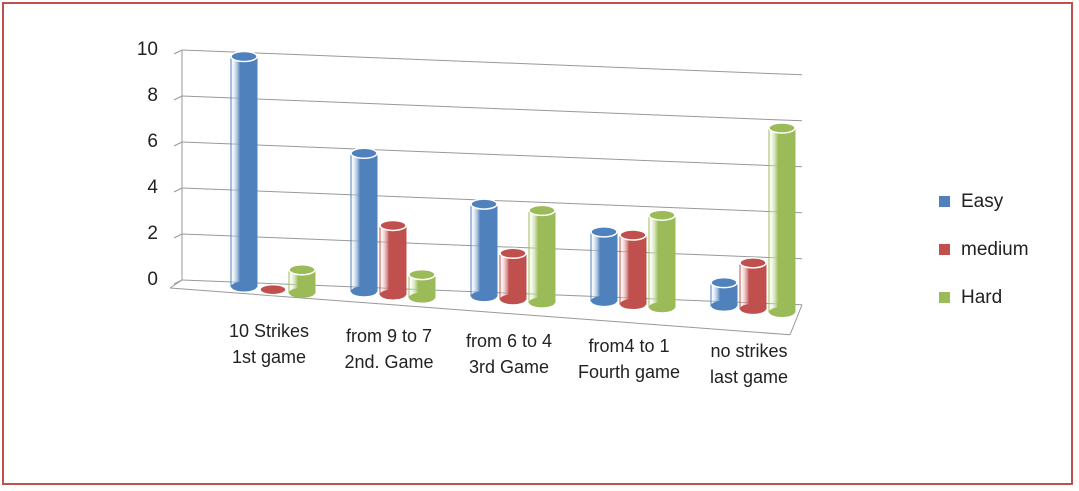 The width and height of the screenshot is (1079, 491). I want to click on y-tick-label: 2, so click(152, 233).